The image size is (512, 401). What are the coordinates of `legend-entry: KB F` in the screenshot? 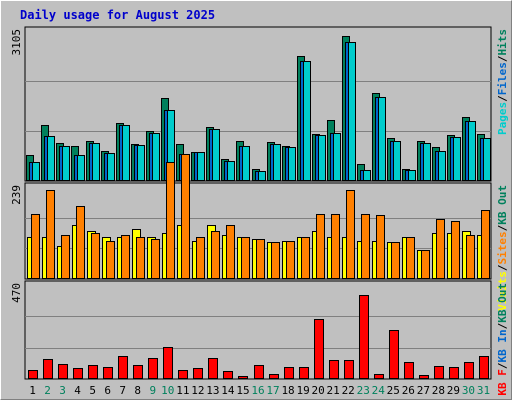 It's located at (502, 382).